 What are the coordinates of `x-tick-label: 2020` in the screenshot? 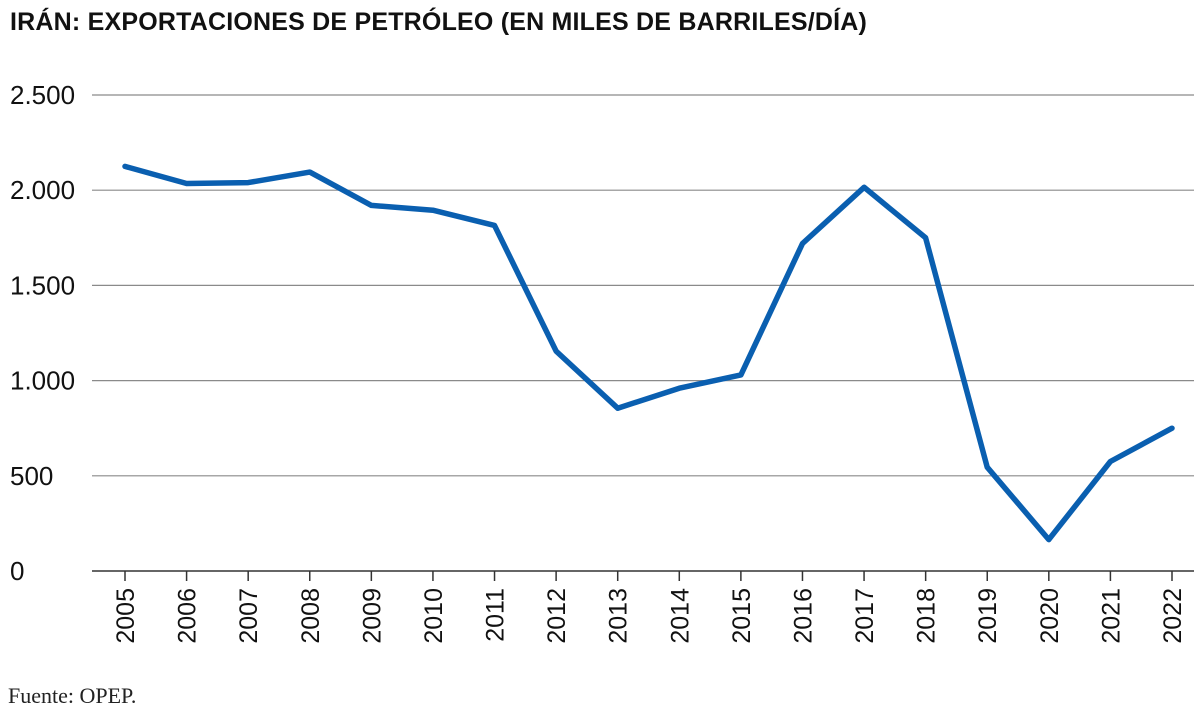 It's located at (1050, 616).